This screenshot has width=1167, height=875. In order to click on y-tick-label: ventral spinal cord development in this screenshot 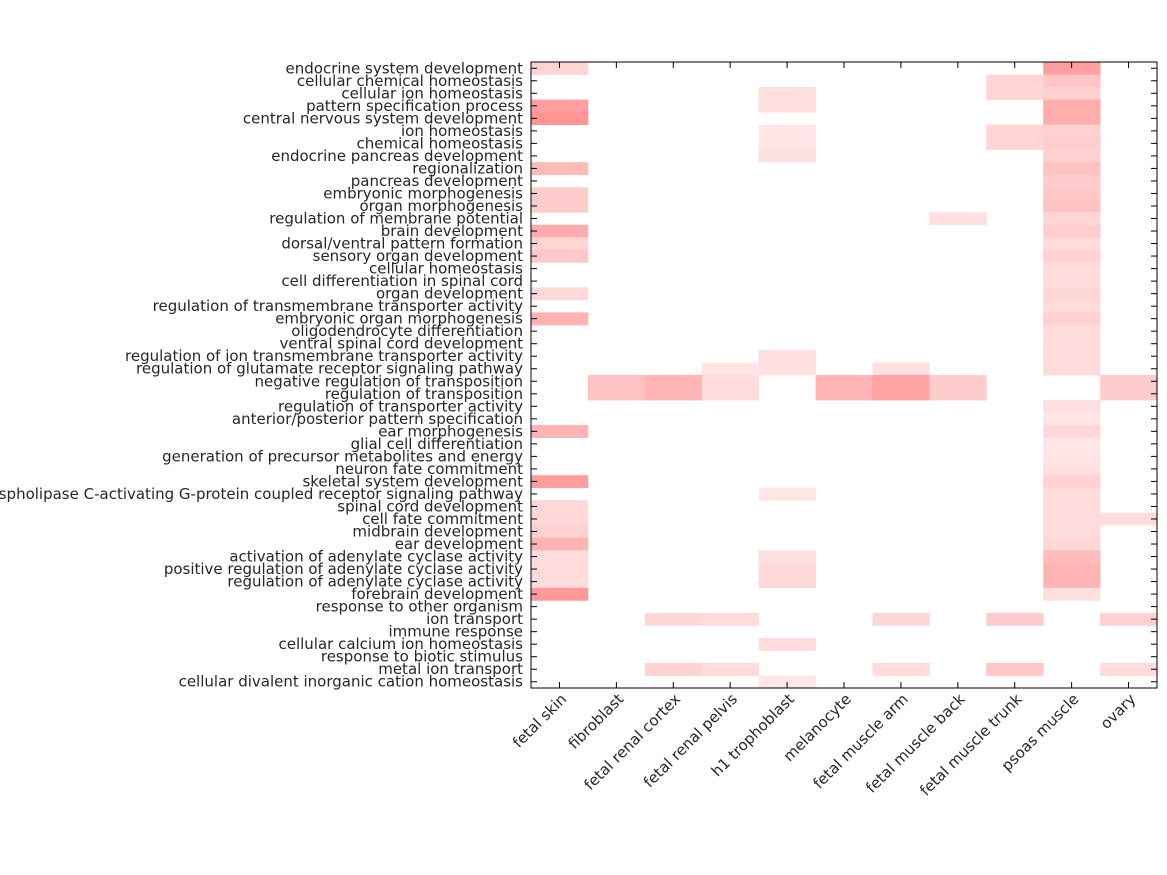, I will do `click(402, 344)`.